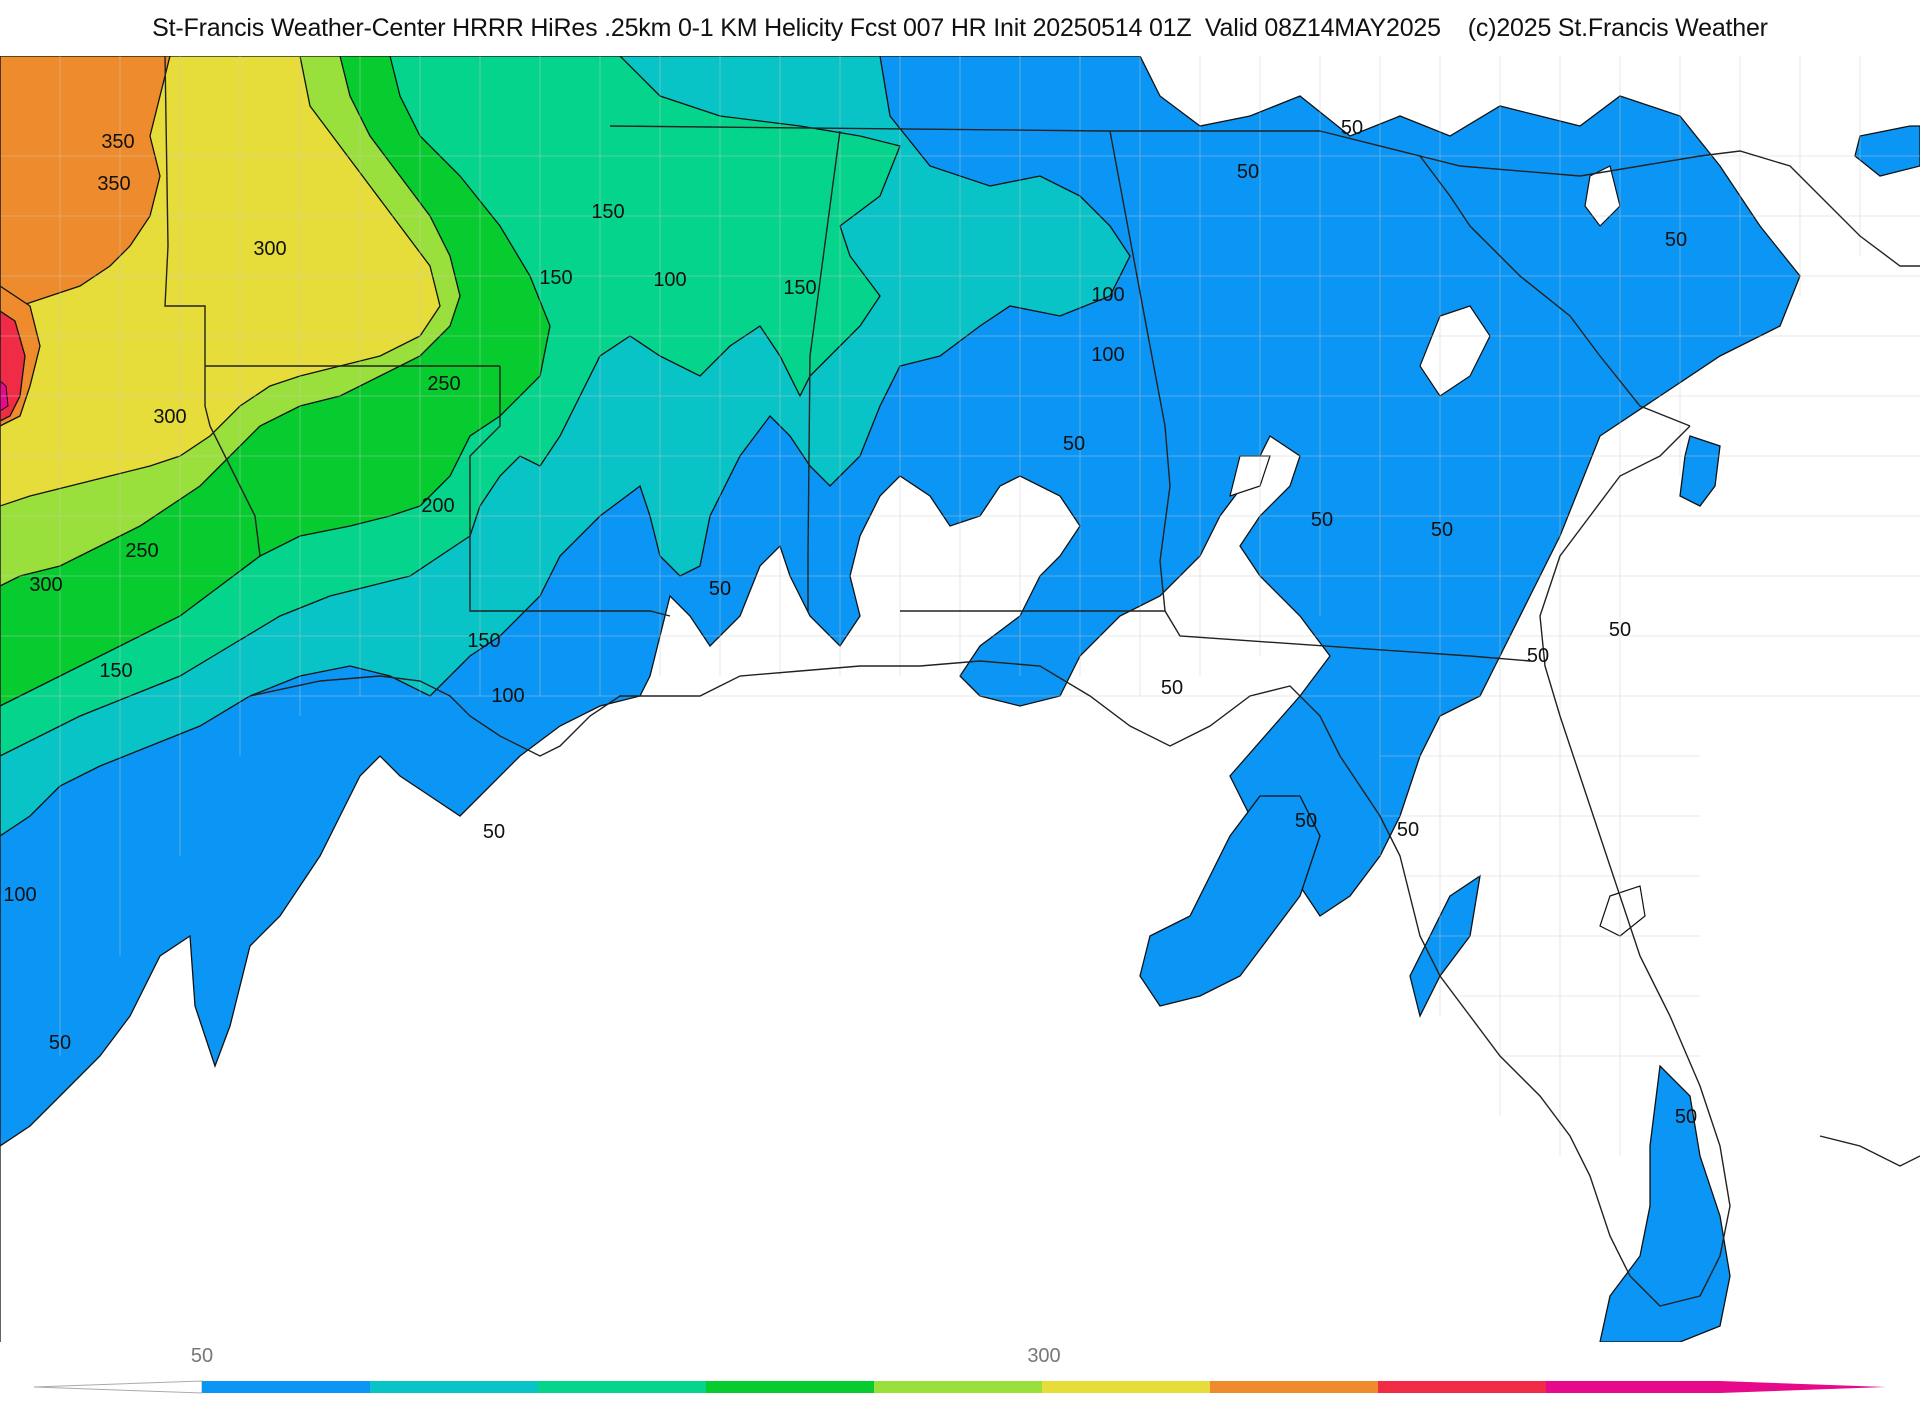  I want to click on band-50-gulf-blob, so click(1230, 901).